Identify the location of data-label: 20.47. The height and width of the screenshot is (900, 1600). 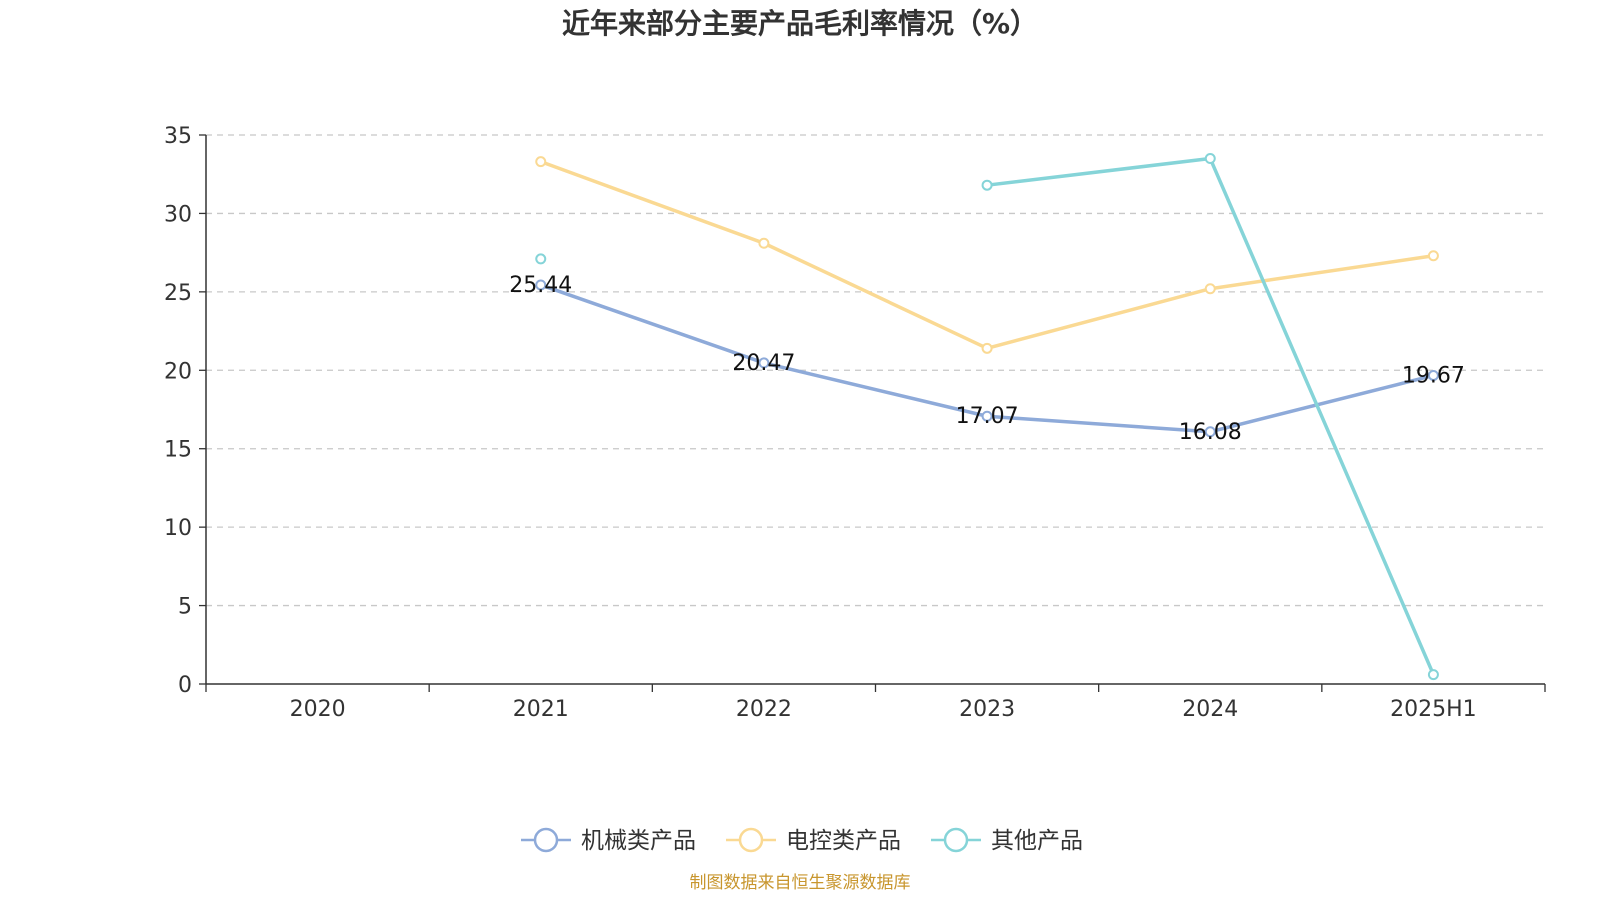
(763, 363).